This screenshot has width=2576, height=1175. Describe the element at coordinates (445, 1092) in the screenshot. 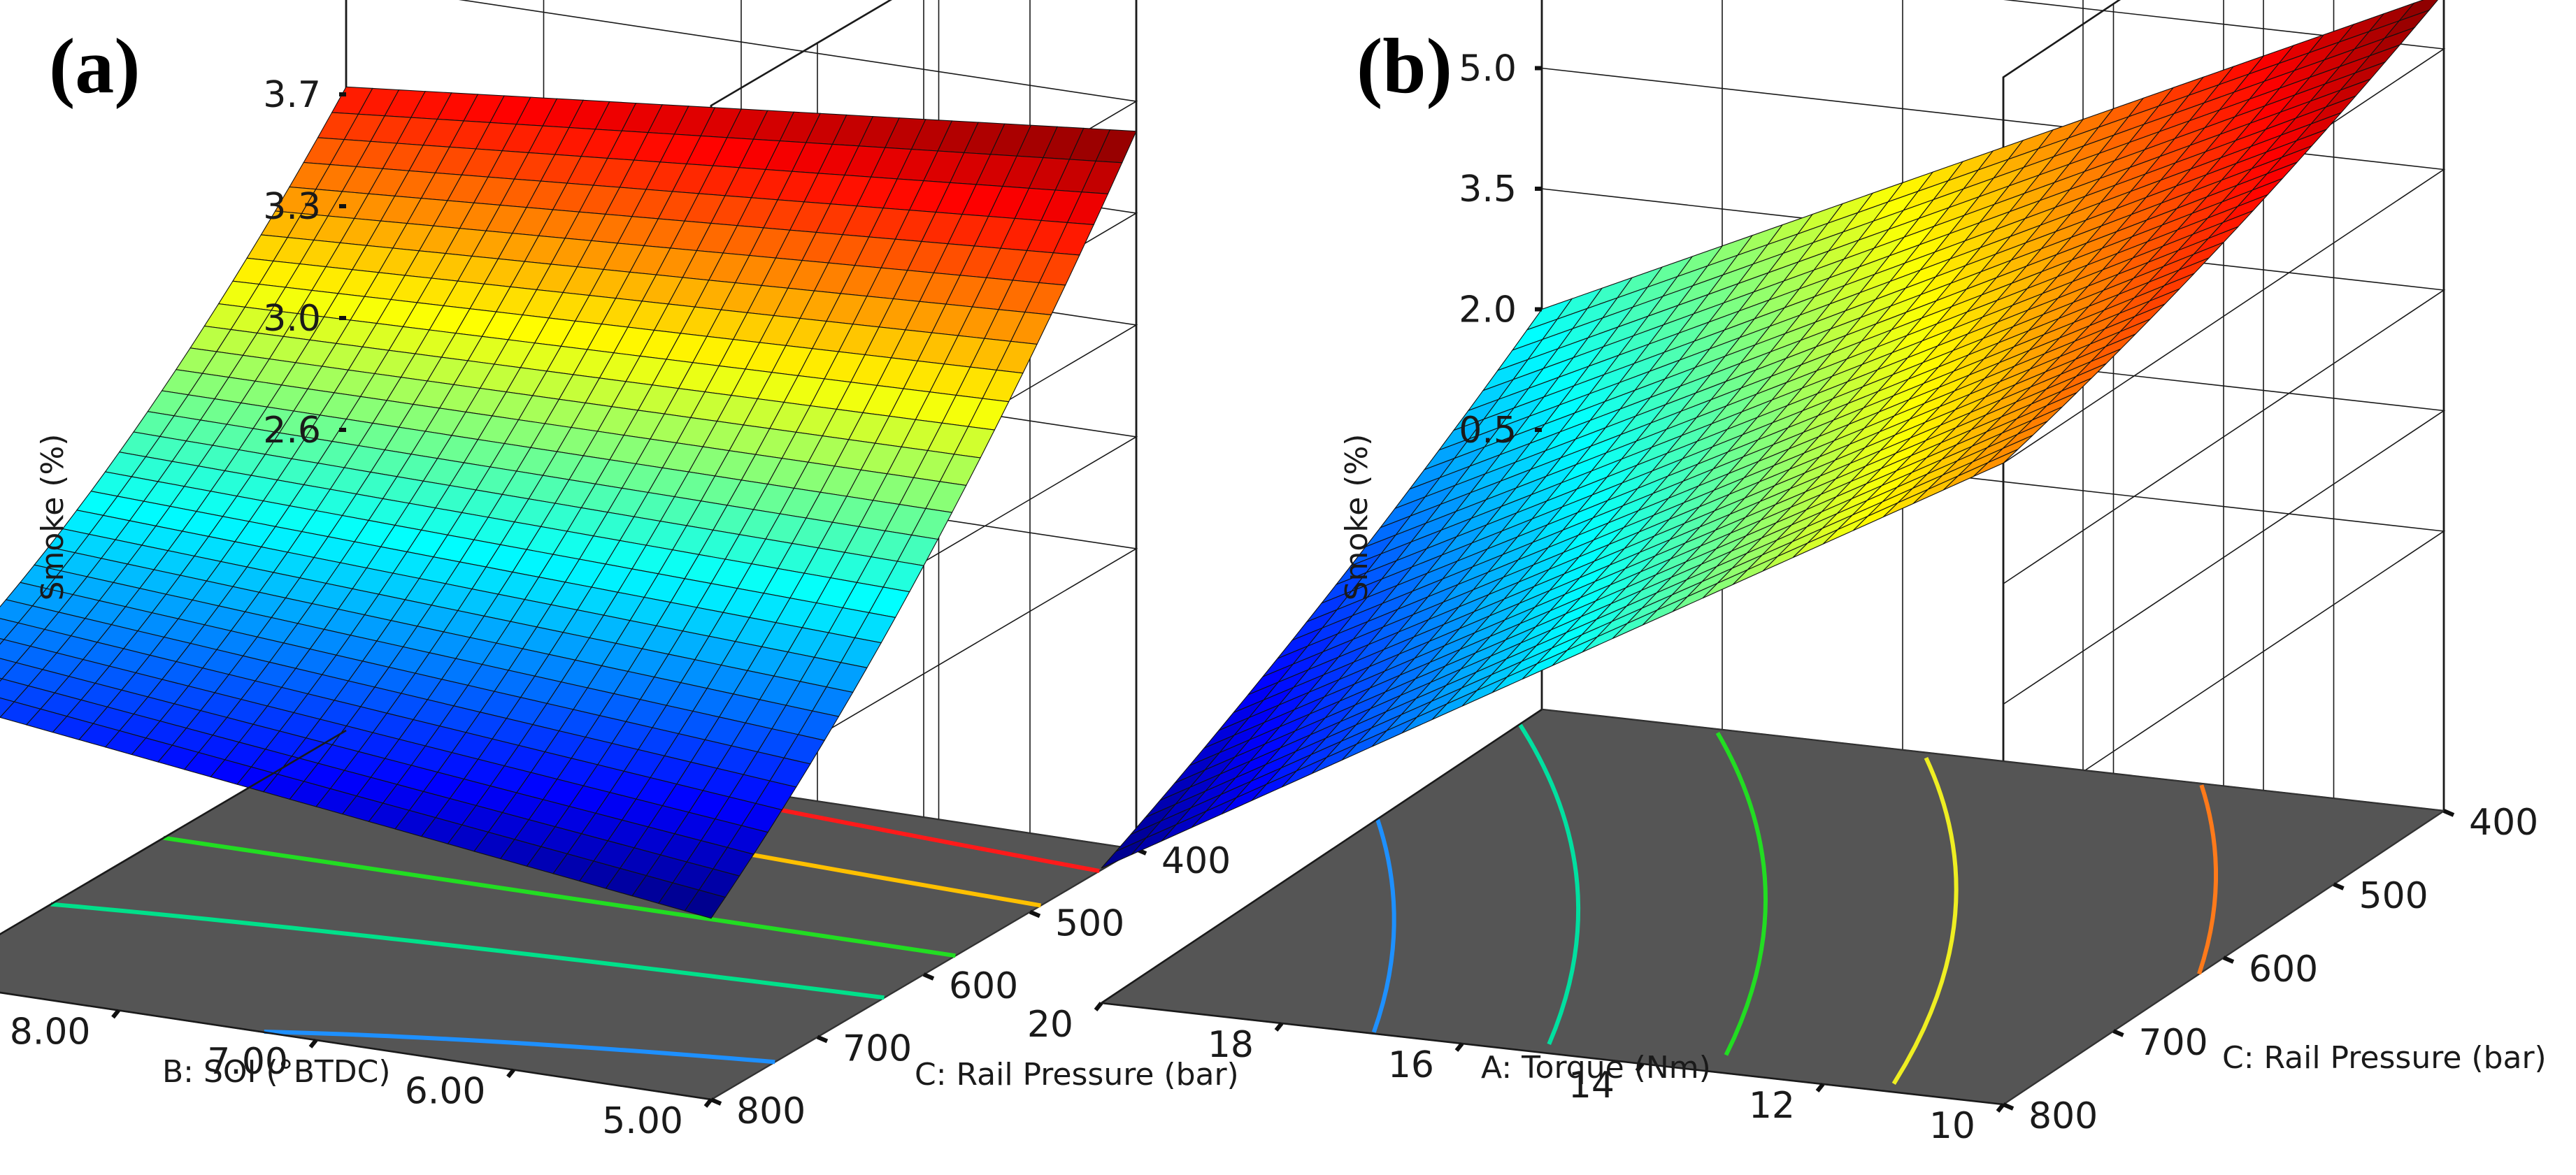

I see `y-tick-label: 6.00` at that location.